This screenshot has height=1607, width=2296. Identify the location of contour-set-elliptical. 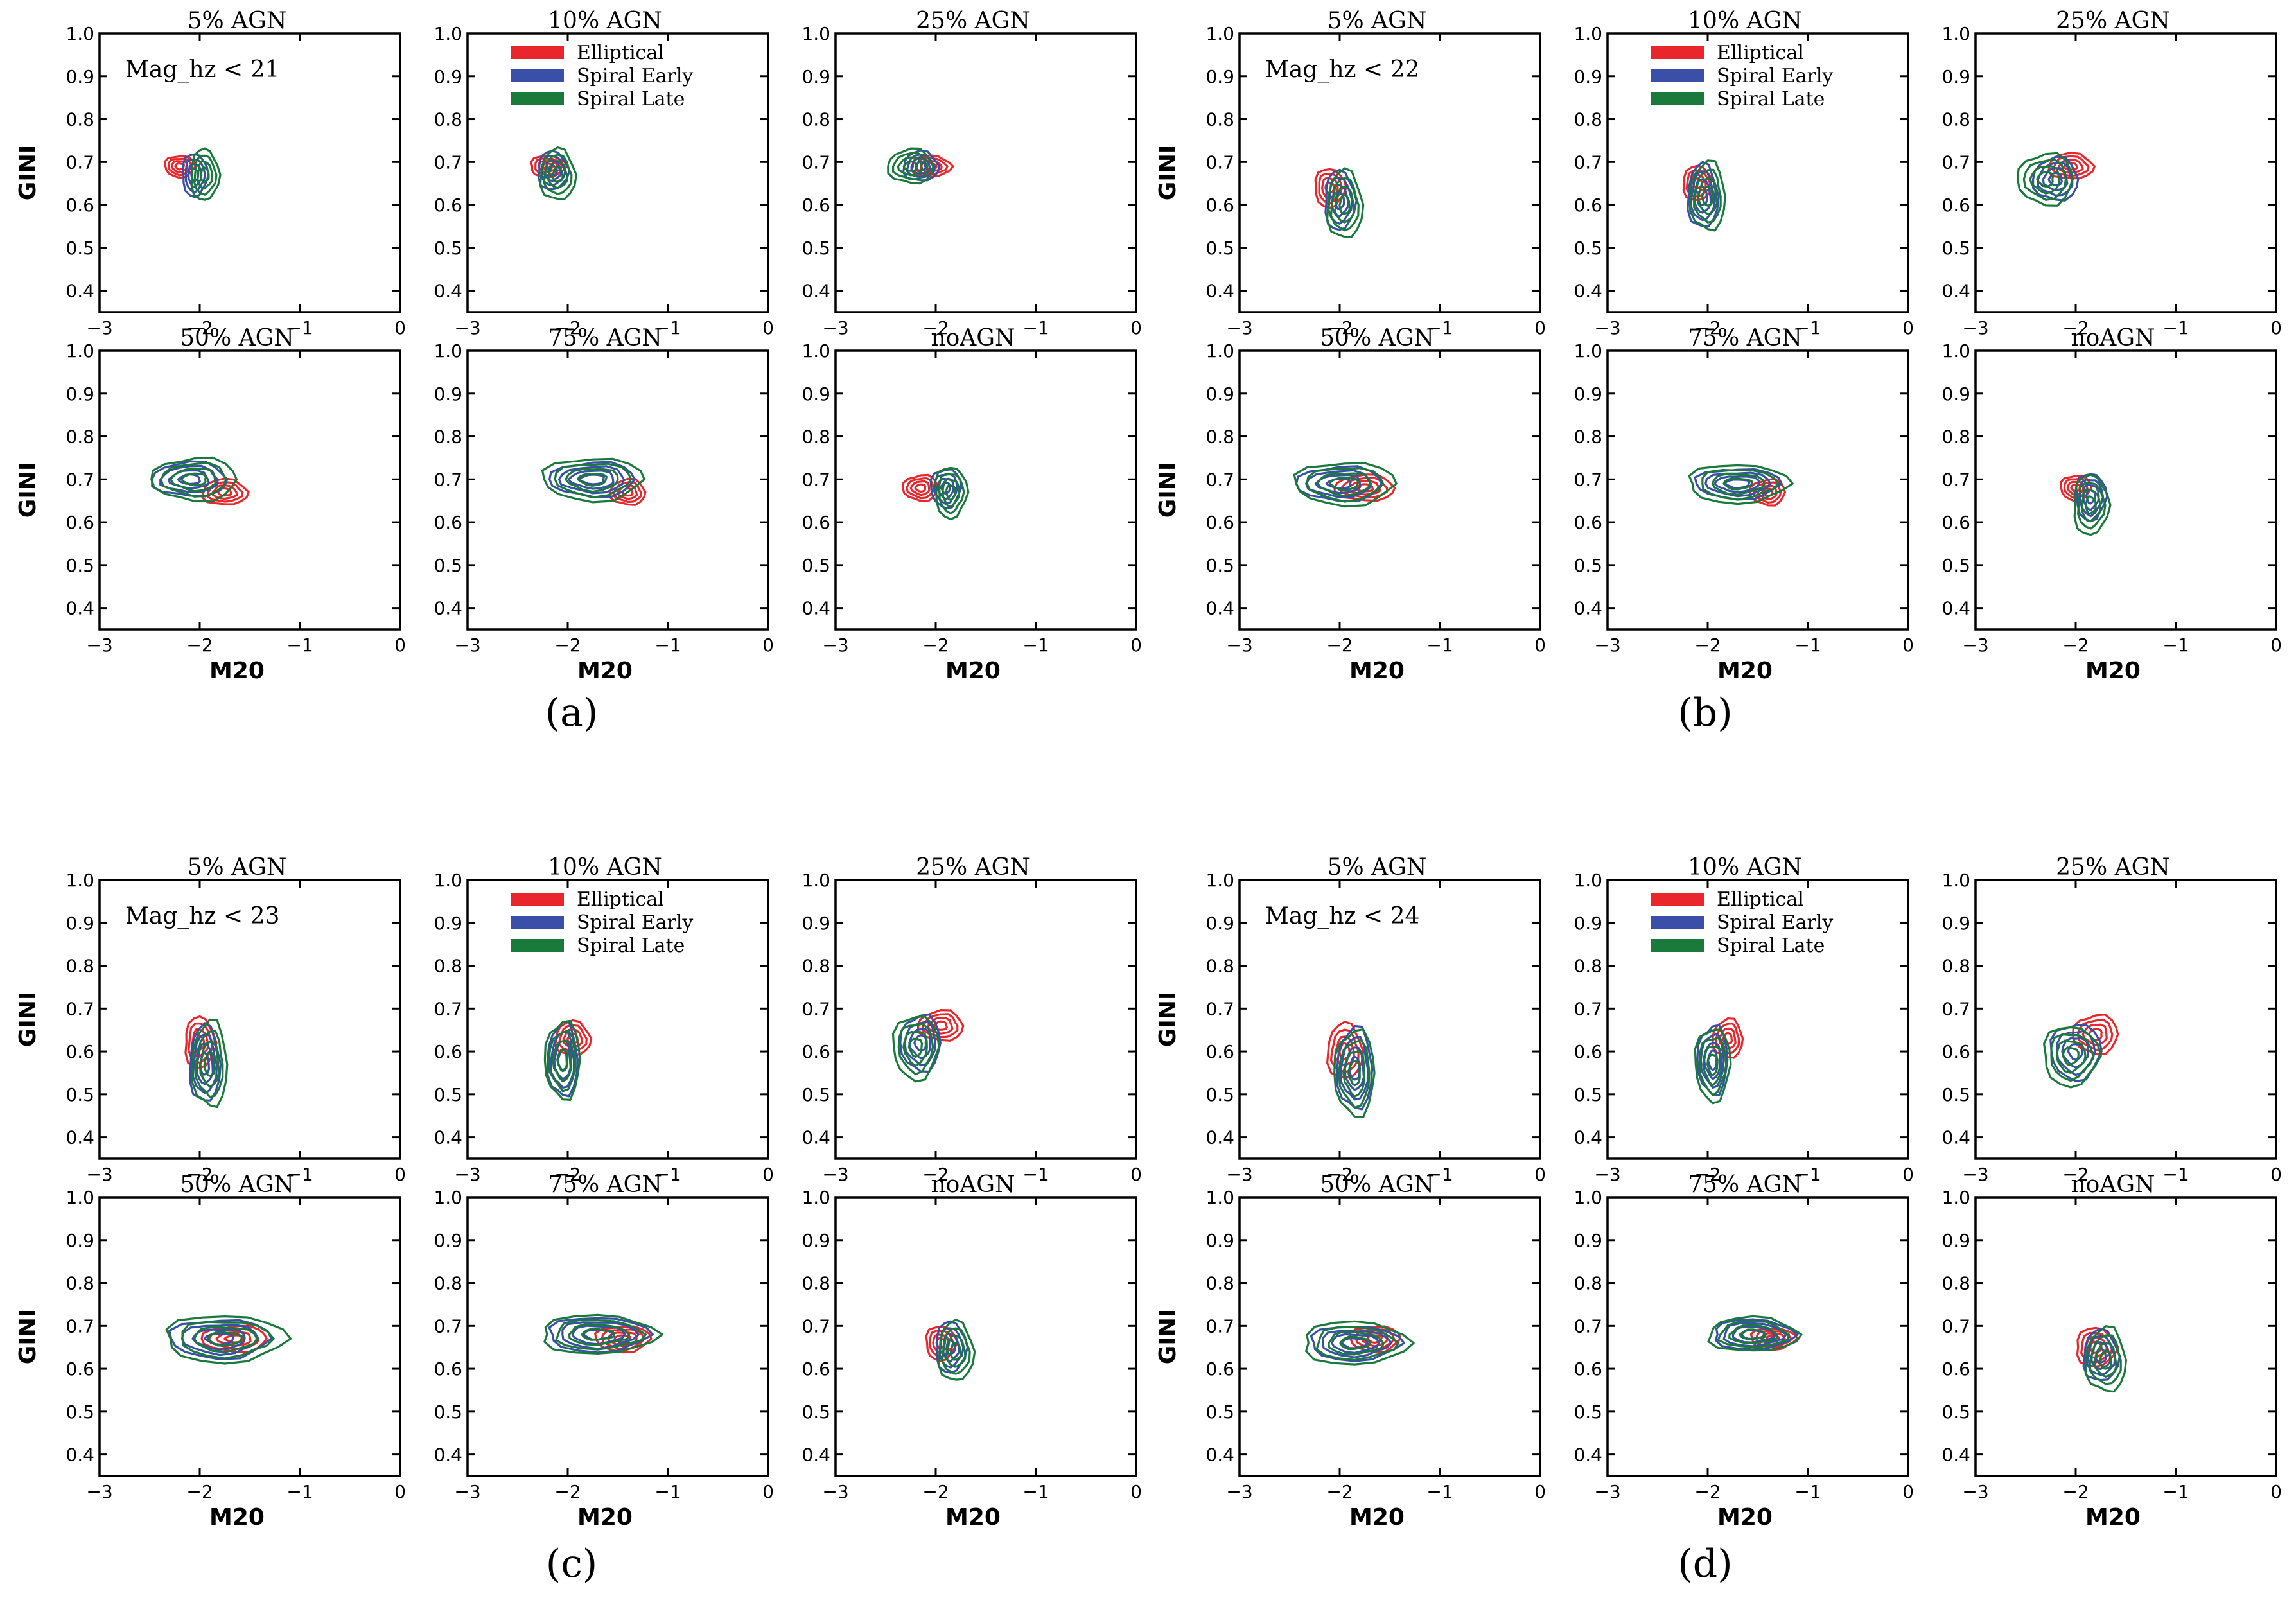
(921, 487).